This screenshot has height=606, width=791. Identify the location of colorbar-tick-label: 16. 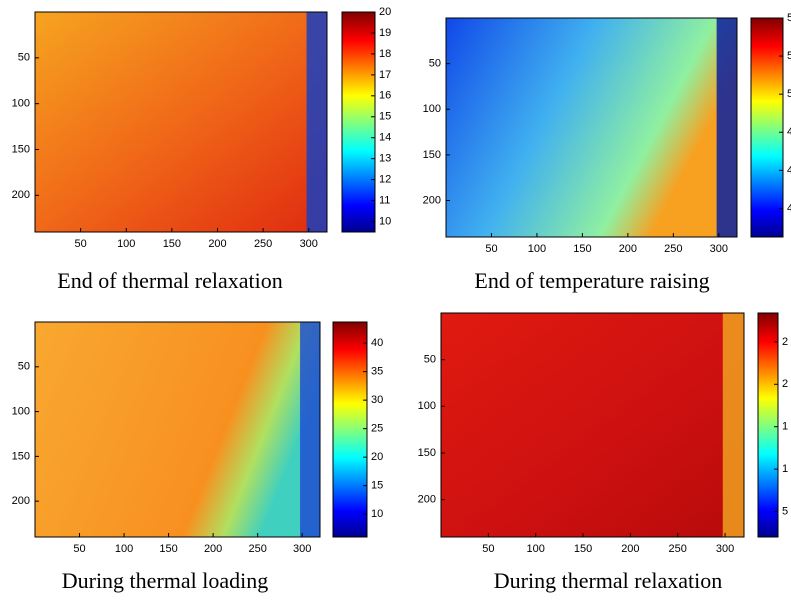
(385, 96).